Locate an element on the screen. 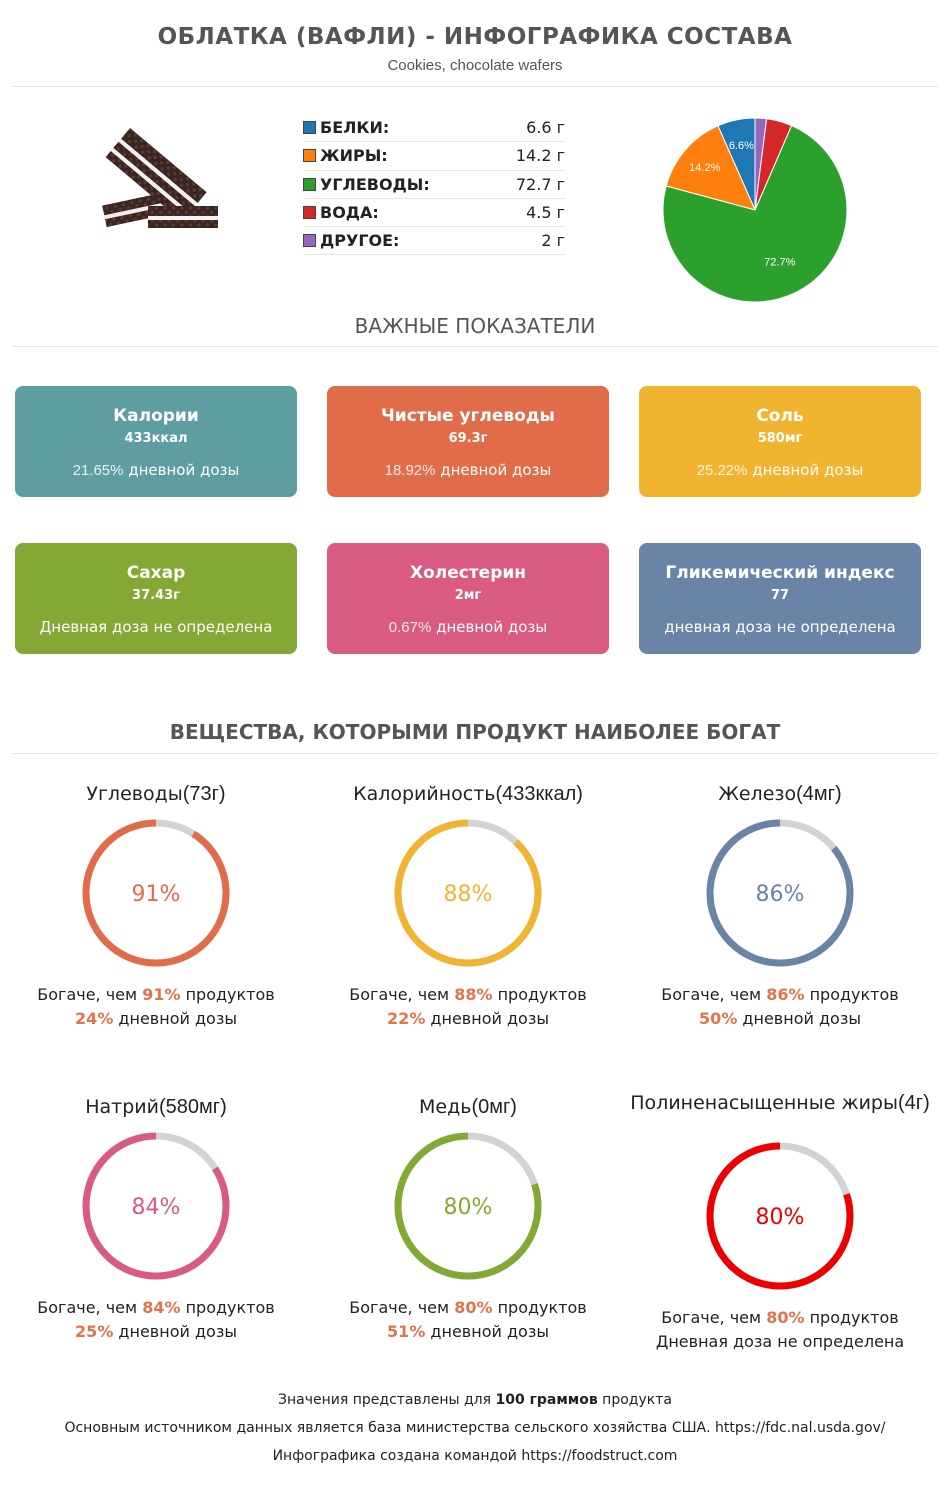 This screenshot has width=950, height=1486. ring-chart: 80% is located at coordinates (468, 1206).